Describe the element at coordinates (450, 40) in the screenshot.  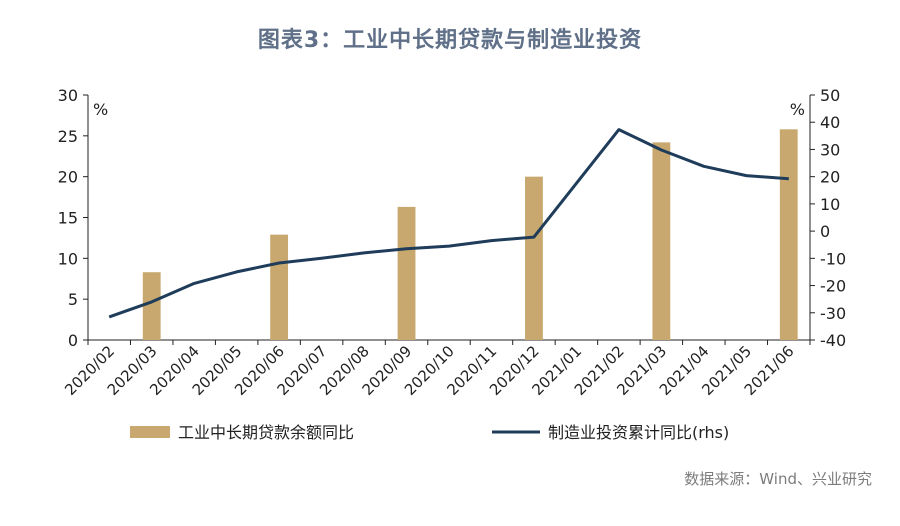
I see `chart-title: 图表3：工业中长期贷款与制造业投资` at that location.